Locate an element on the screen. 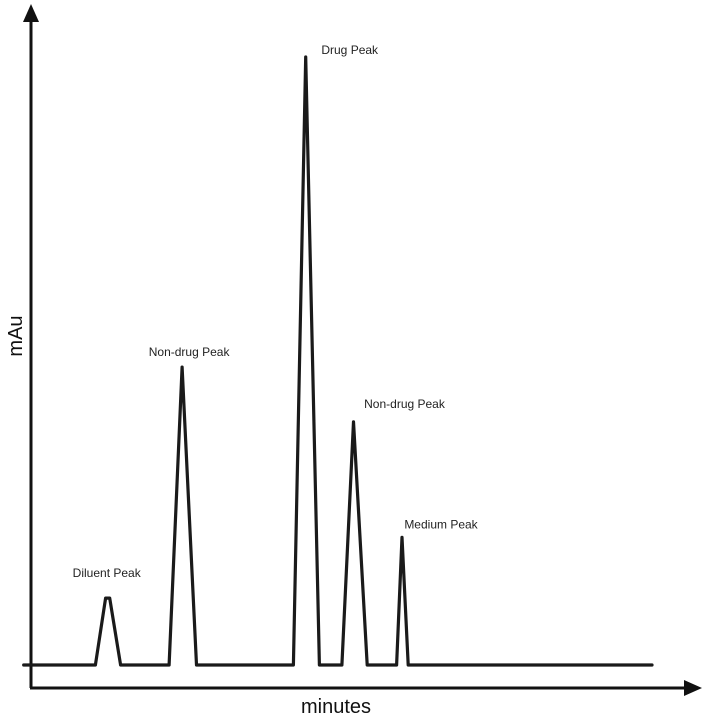  peak-label-1: Diluent Peak is located at coordinates (107, 573).